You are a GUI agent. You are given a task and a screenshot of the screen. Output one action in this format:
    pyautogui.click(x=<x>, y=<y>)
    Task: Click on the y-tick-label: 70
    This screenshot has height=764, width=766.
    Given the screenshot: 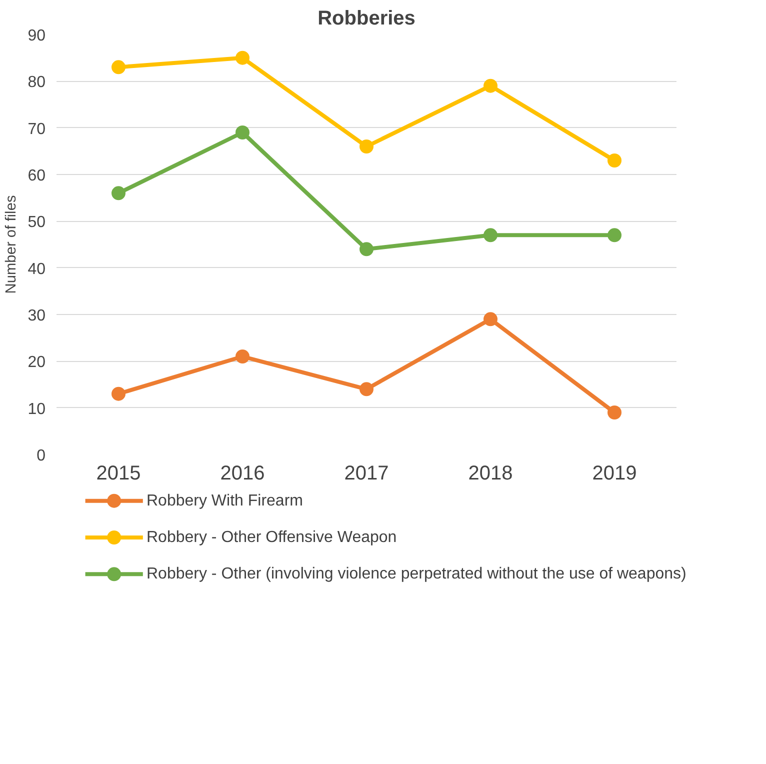 What is the action you would take?
    pyautogui.click(x=37, y=129)
    